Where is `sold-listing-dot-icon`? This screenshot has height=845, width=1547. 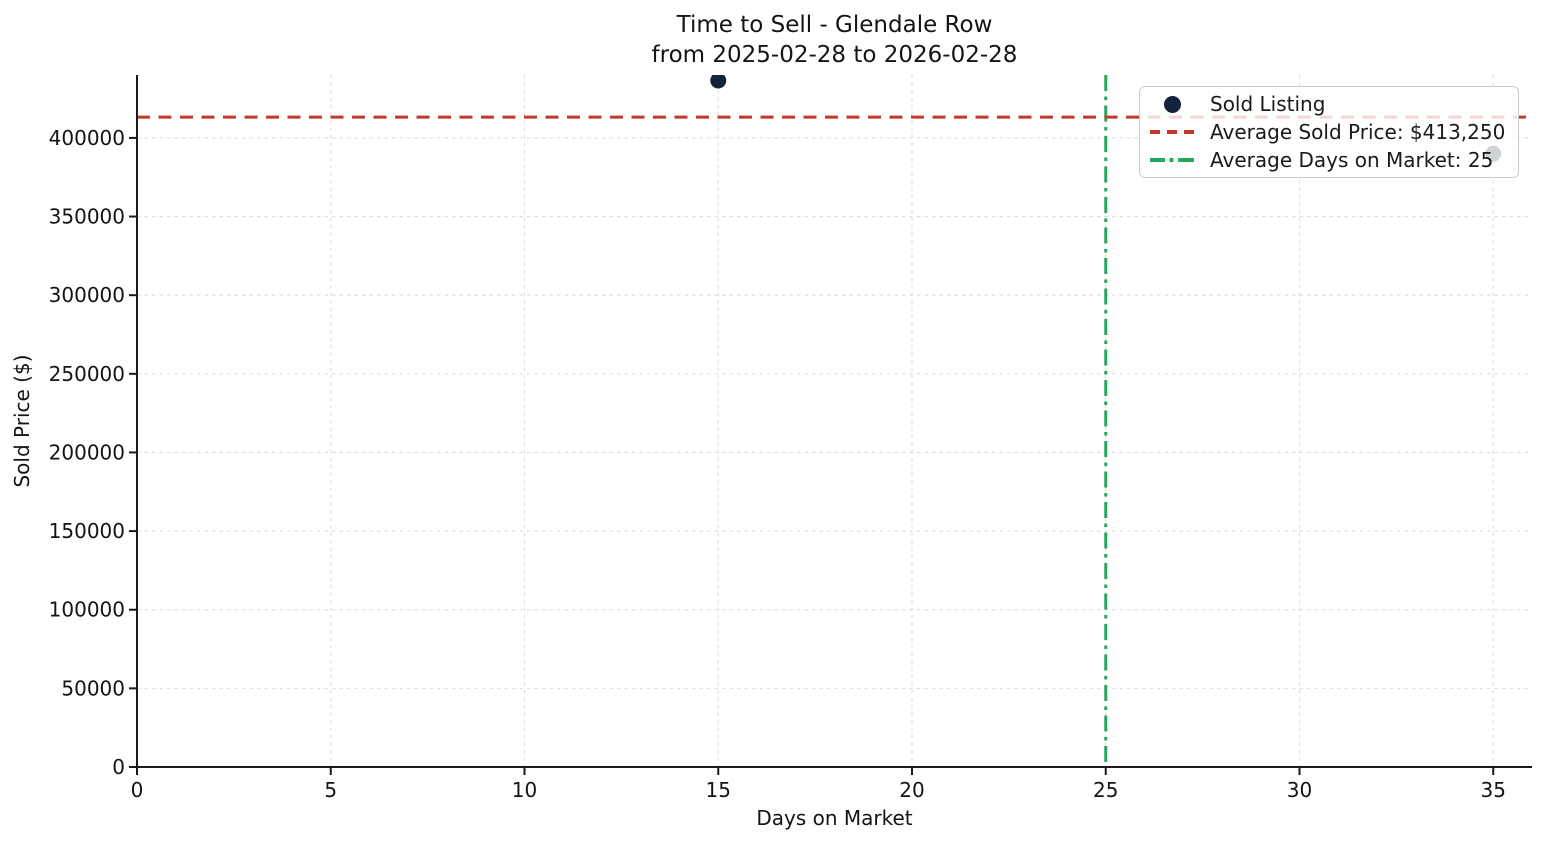
sold-listing-dot-icon is located at coordinates (1172, 104).